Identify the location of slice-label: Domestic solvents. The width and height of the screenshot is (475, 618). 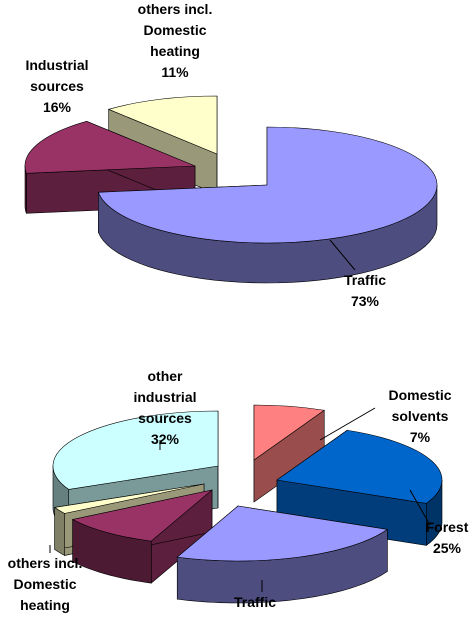
(419, 405).